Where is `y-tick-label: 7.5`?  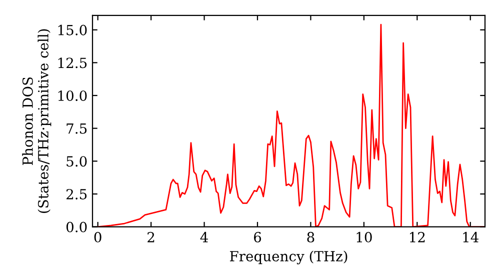 y-tick-label: 7.5 is located at coordinates (76, 128).